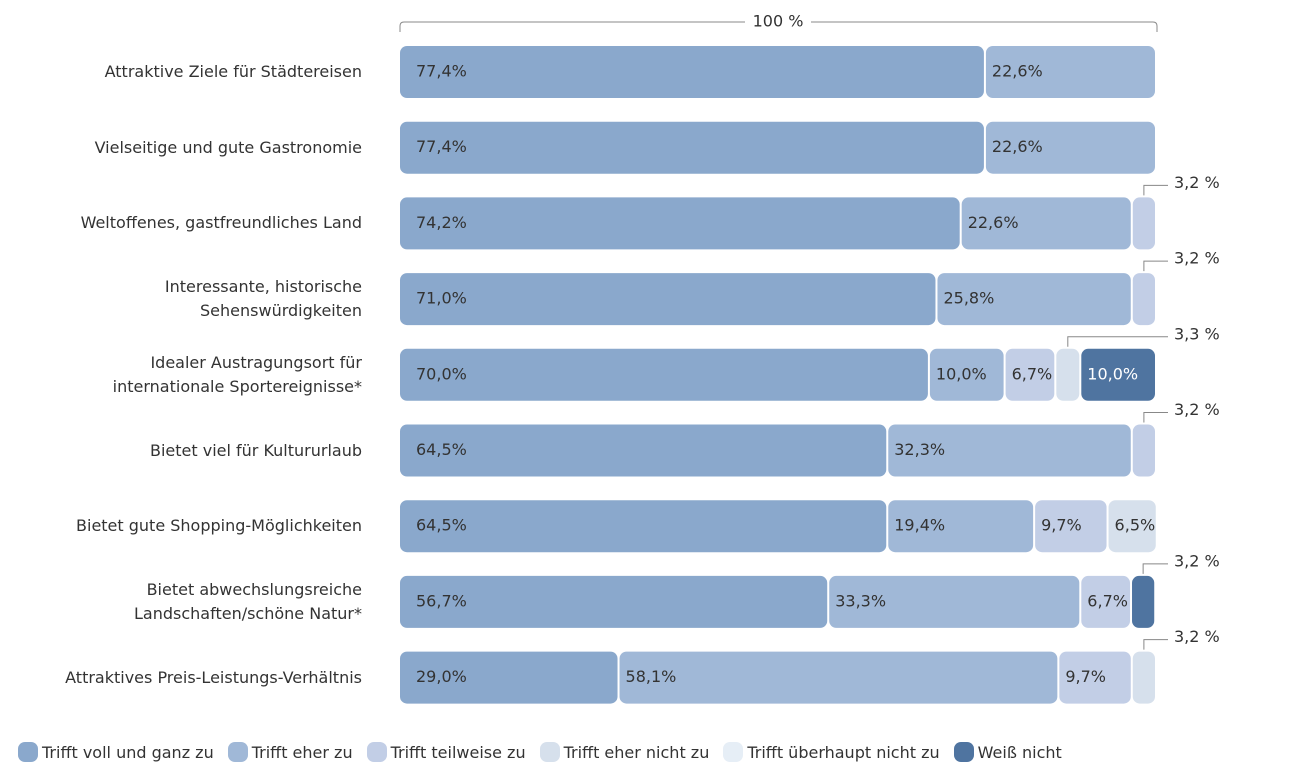 Image resolution: width=1290 pixels, height=782 pixels. I want to click on value-label: 33,3%, so click(860, 600).